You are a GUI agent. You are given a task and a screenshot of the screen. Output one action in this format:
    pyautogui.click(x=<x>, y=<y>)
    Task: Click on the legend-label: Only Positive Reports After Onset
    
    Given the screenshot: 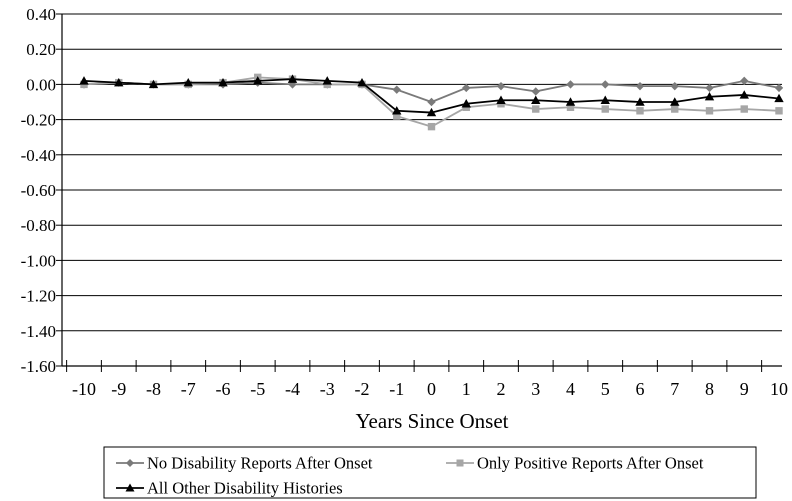 What is the action you would take?
    pyautogui.click(x=590, y=463)
    